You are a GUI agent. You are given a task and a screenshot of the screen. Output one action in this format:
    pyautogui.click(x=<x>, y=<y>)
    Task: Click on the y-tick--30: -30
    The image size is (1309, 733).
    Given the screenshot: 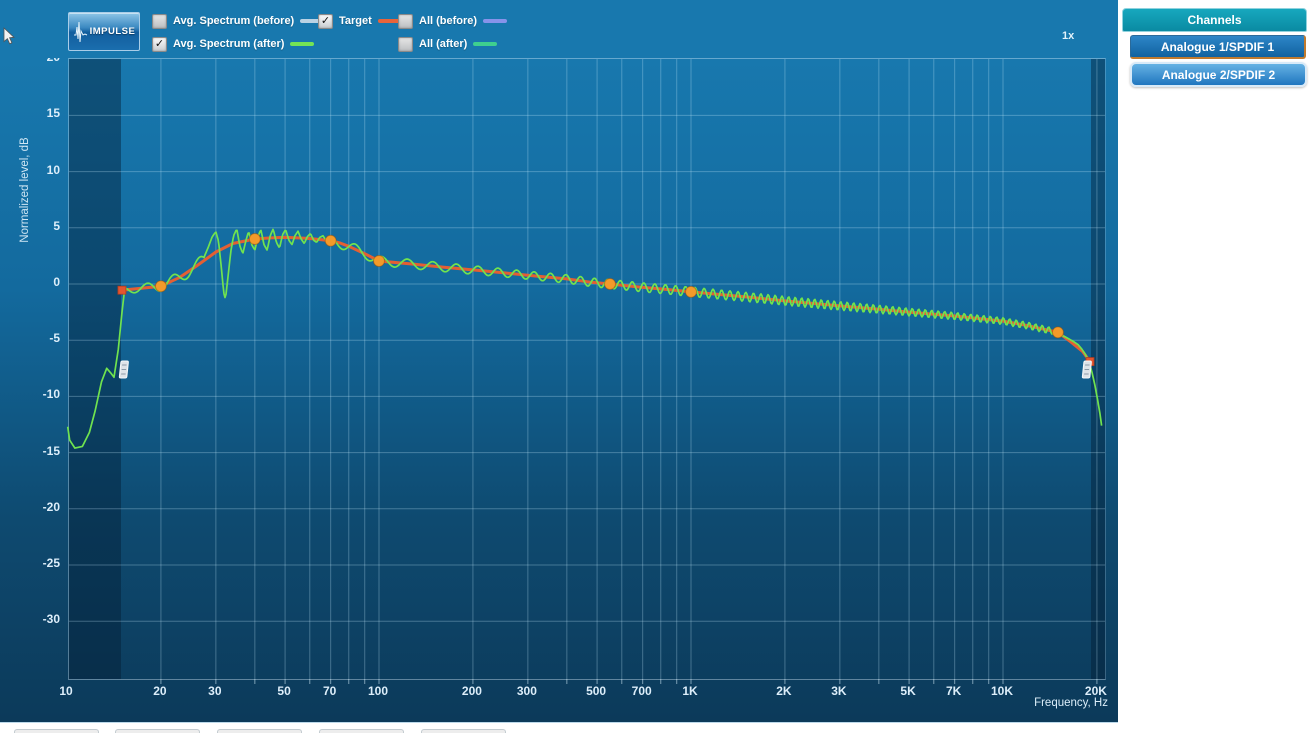 What is the action you would take?
    pyautogui.click(x=51, y=619)
    